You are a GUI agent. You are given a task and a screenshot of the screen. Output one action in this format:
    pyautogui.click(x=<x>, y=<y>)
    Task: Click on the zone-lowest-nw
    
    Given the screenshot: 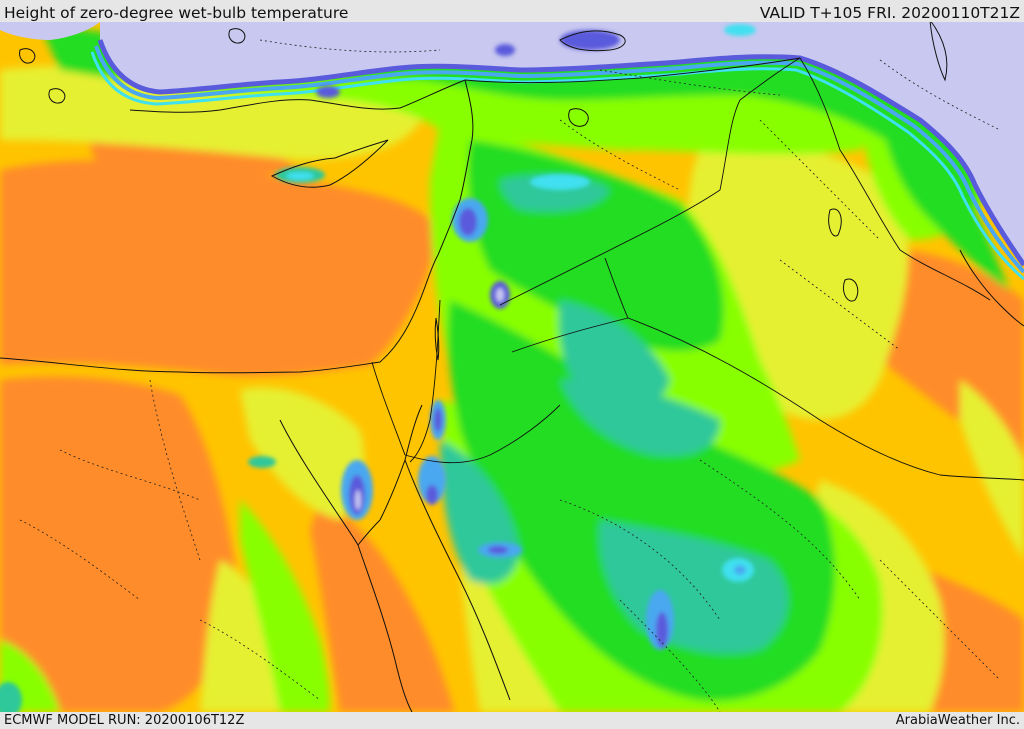 What is the action you would take?
    pyautogui.click(x=50, y=31)
    